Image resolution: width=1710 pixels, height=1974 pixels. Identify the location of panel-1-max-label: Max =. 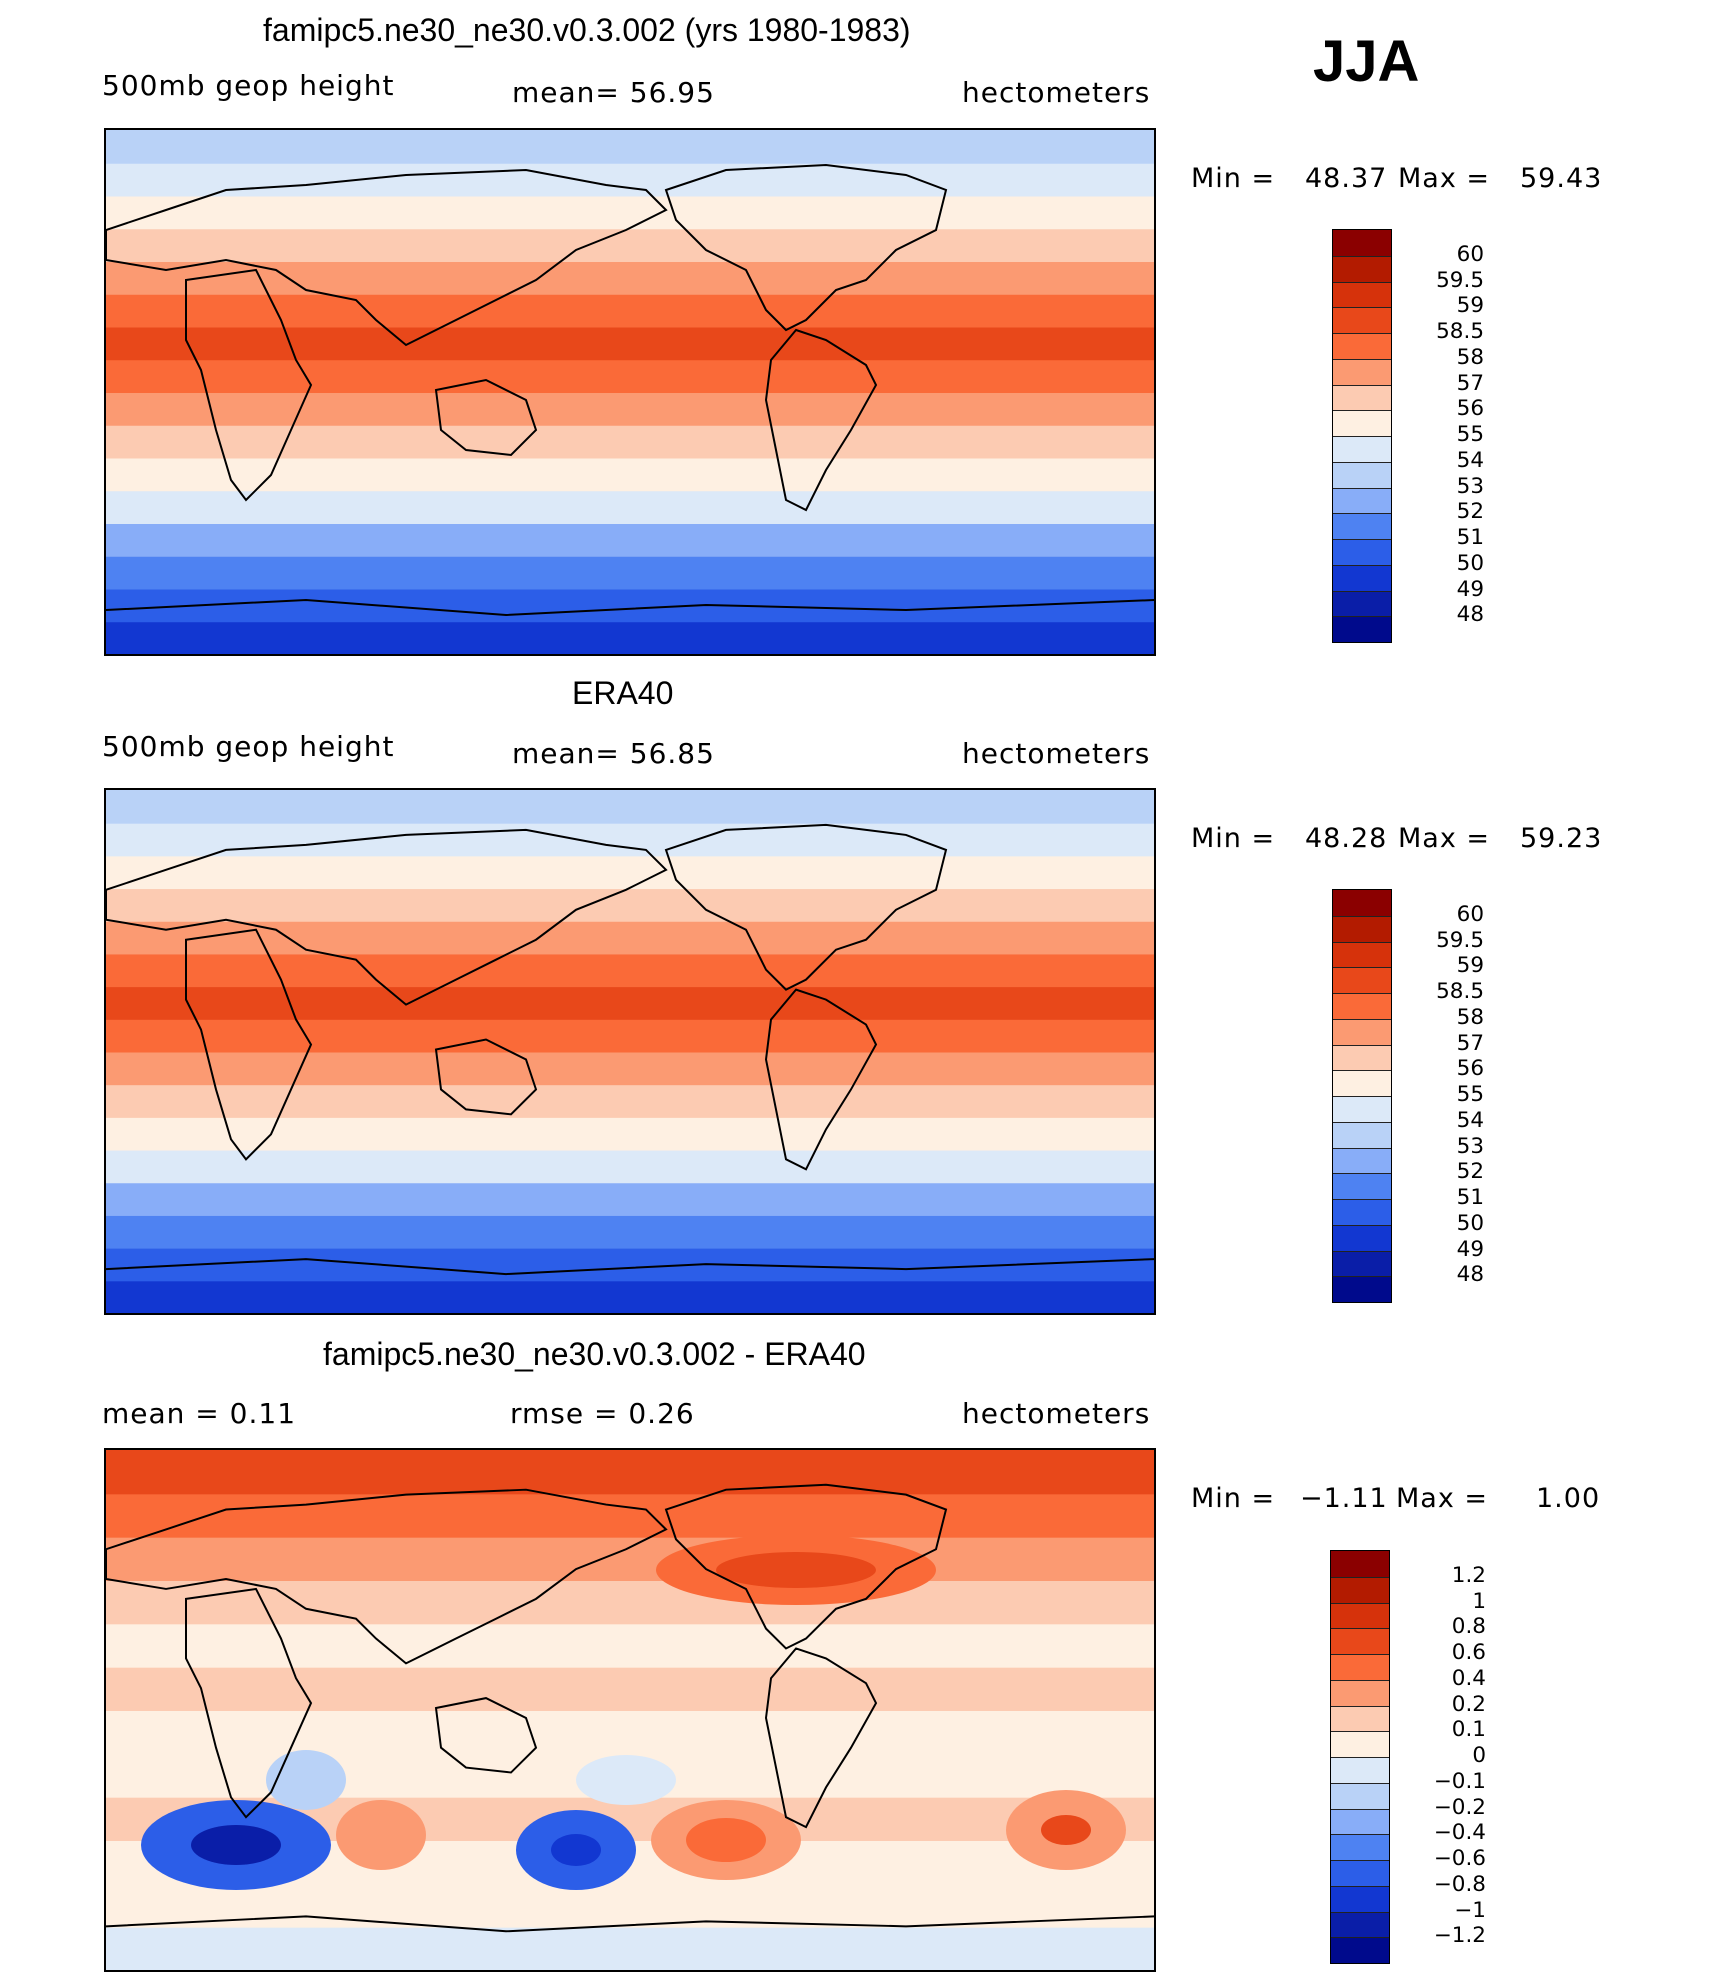
(1444, 178).